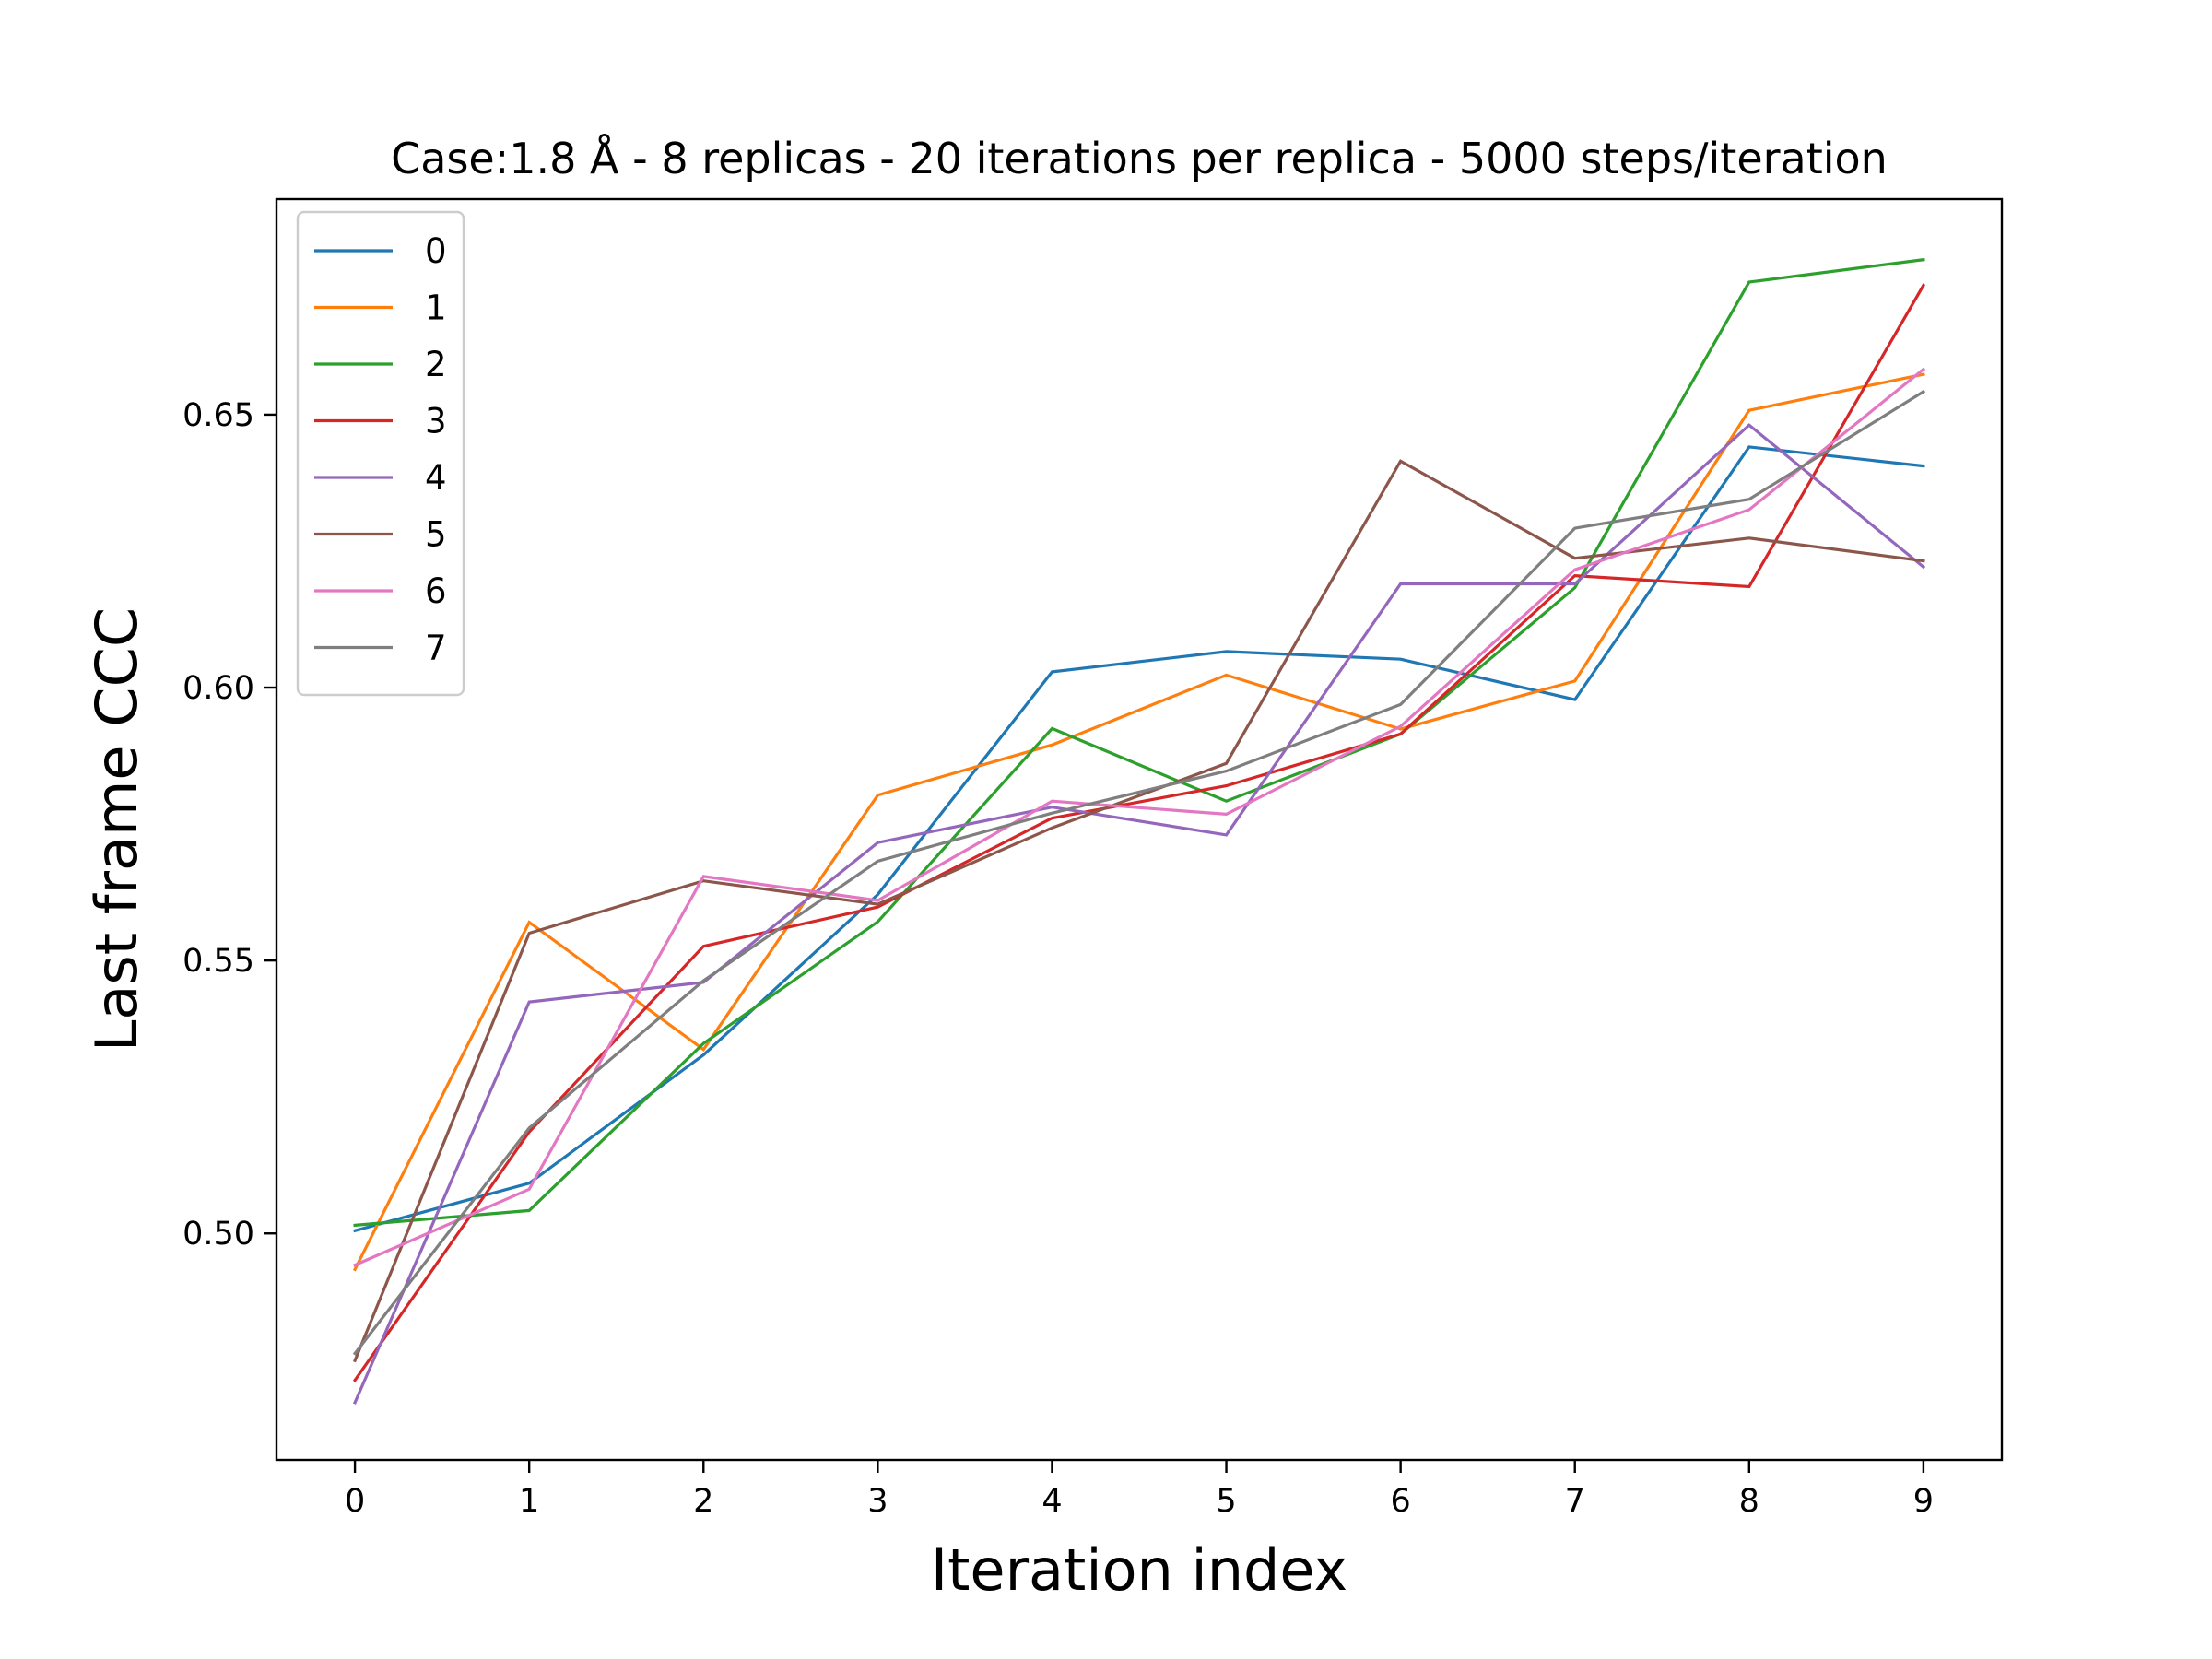 This screenshot has height=1659, width=2212. What do you see at coordinates (218, 688) in the screenshot?
I see `y-tick-label: 0.60` at bounding box center [218, 688].